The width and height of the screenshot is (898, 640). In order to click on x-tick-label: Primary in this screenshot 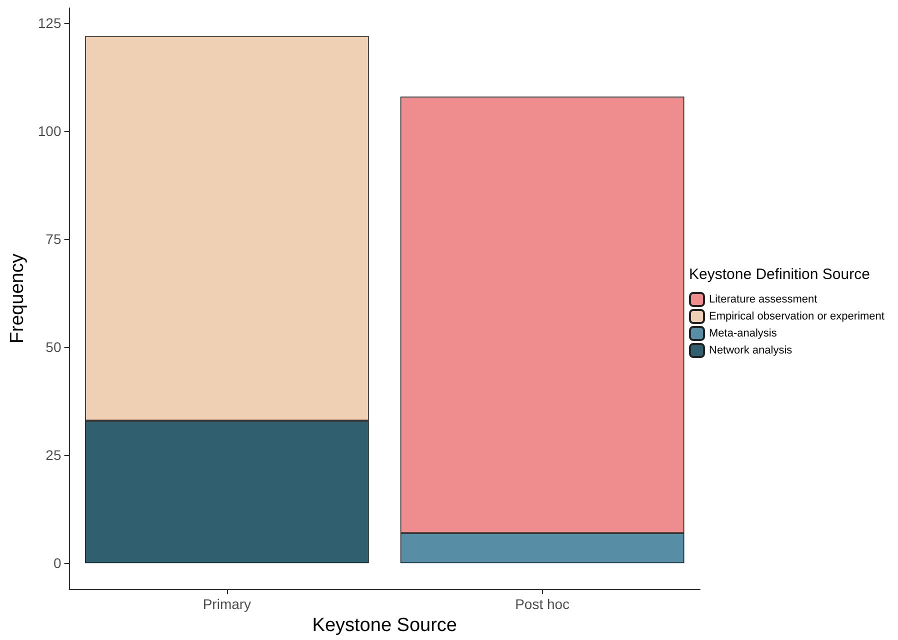, I will do `click(227, 604)`.